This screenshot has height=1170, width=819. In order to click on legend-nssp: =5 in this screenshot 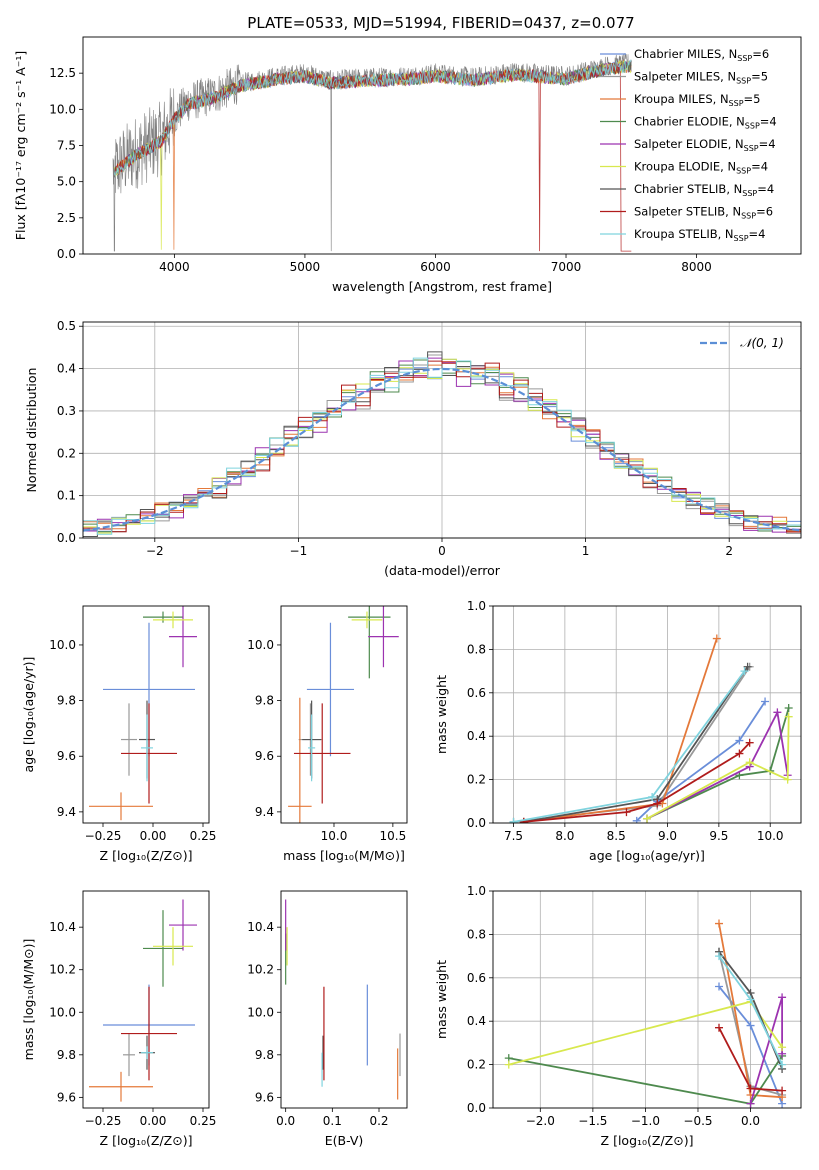, I will do `click(752, 99)`.